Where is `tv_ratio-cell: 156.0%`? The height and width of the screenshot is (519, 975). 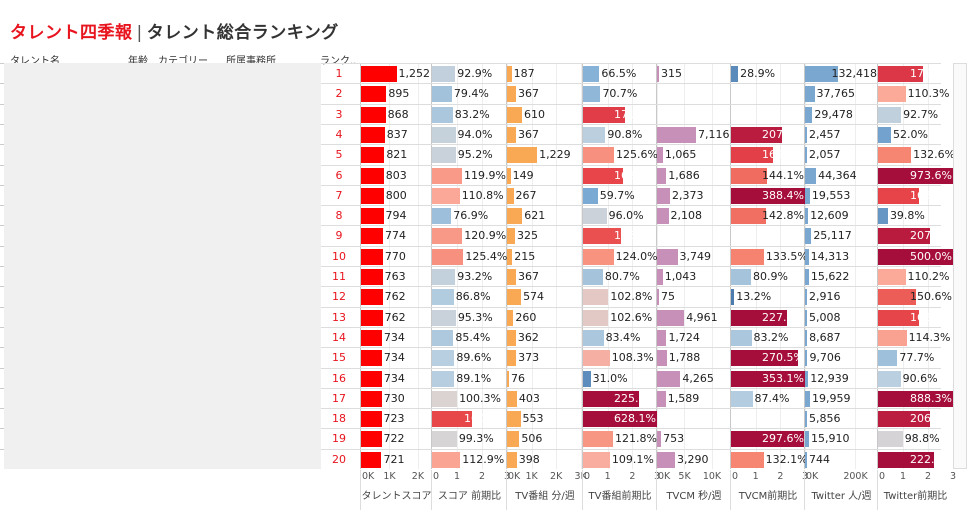 tv_ratio-cell: 156.0% is located at coordinates (620, 236).